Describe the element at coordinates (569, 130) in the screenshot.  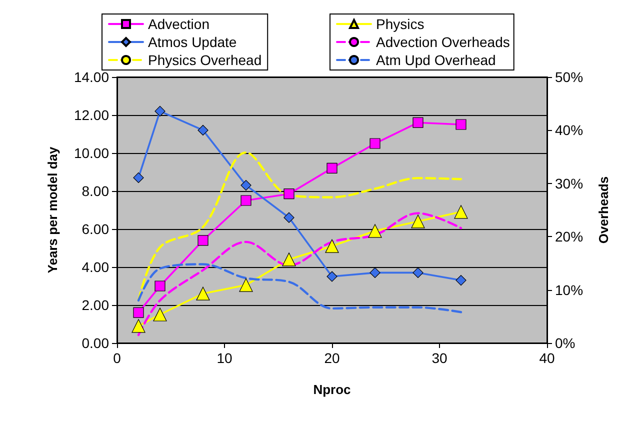
I see `y2-tick-label: 40%` at that location.